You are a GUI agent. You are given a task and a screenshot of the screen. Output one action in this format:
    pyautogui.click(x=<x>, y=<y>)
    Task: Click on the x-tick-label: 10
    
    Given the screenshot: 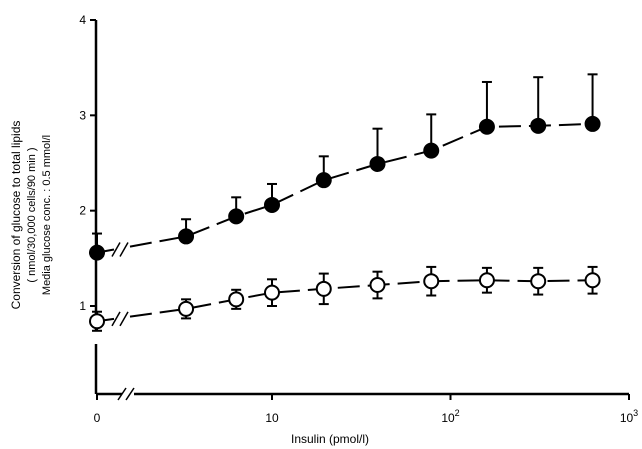 What is the action you would take?
    pyautogui.click(x=272, y=418)
    